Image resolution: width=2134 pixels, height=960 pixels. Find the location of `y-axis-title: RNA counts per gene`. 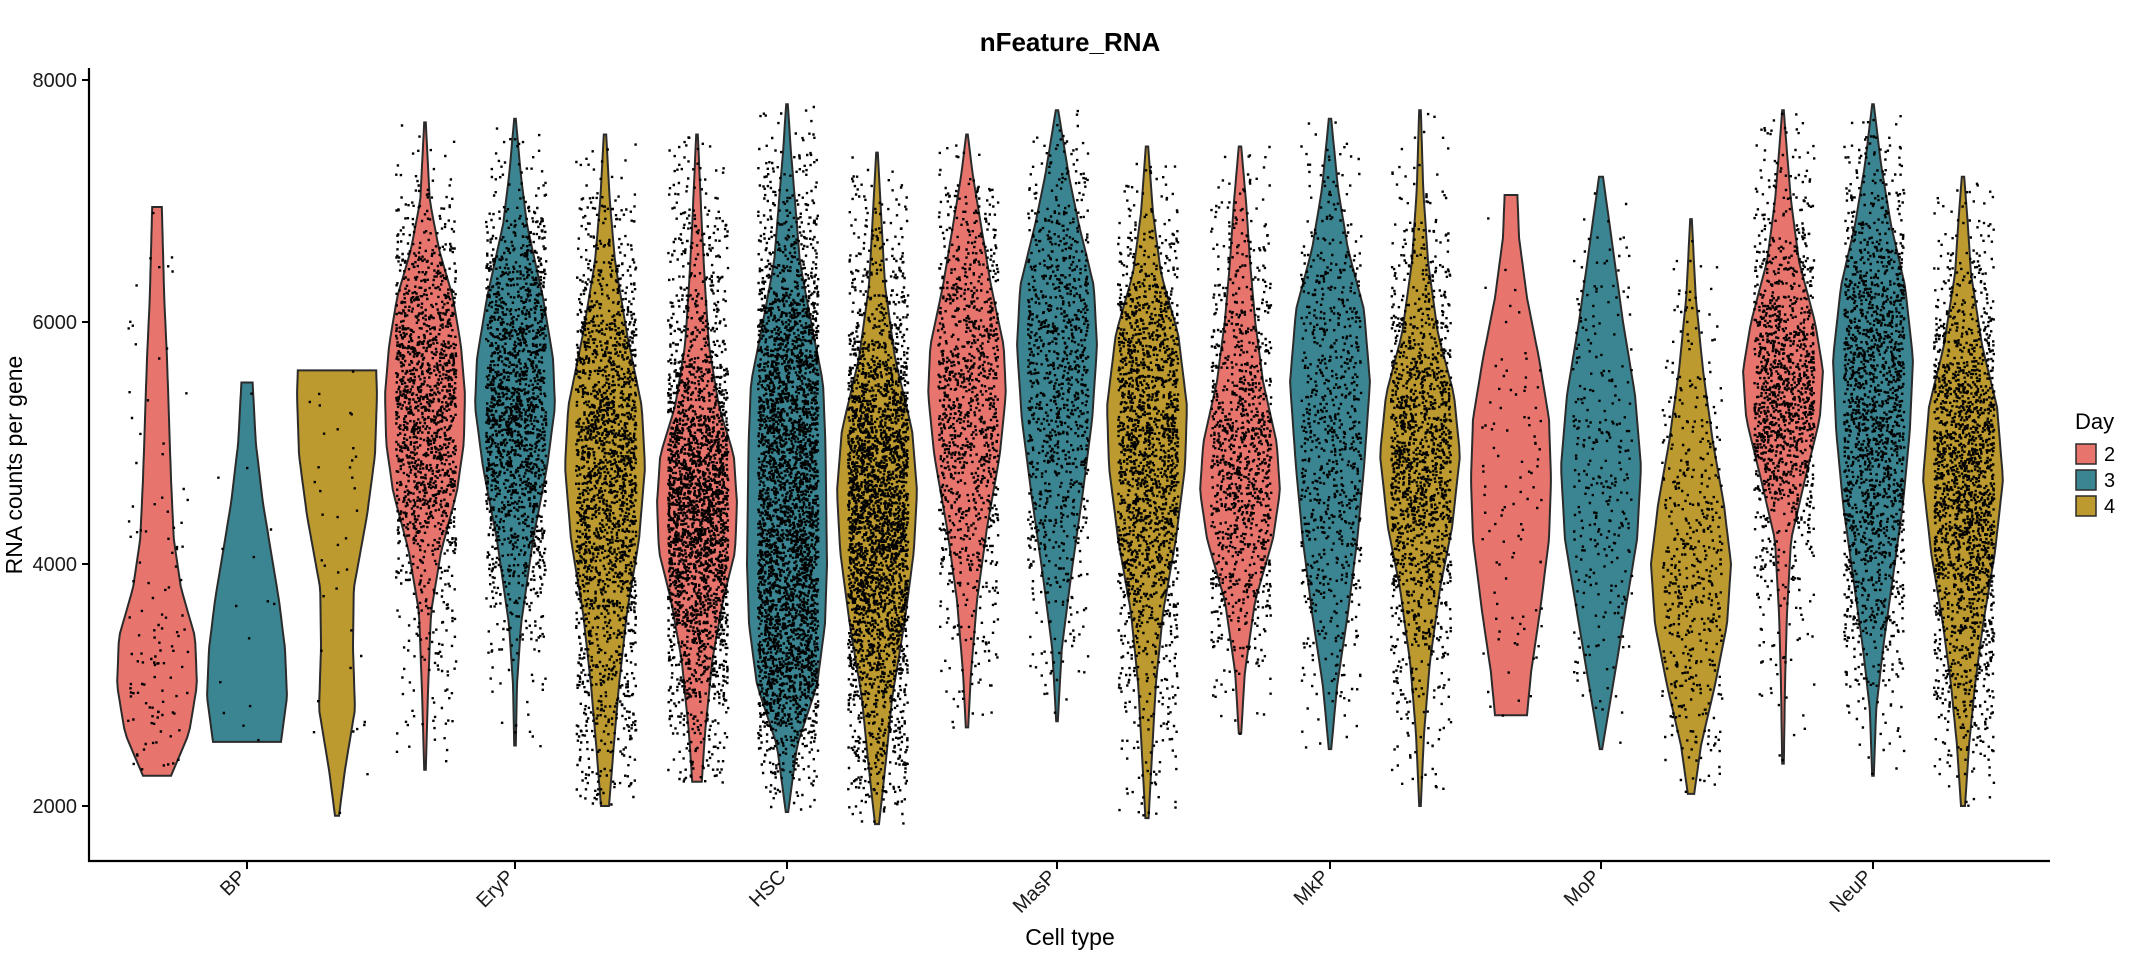

y-axis-title: RNA counts per gene is located at coordinates (14, 465).